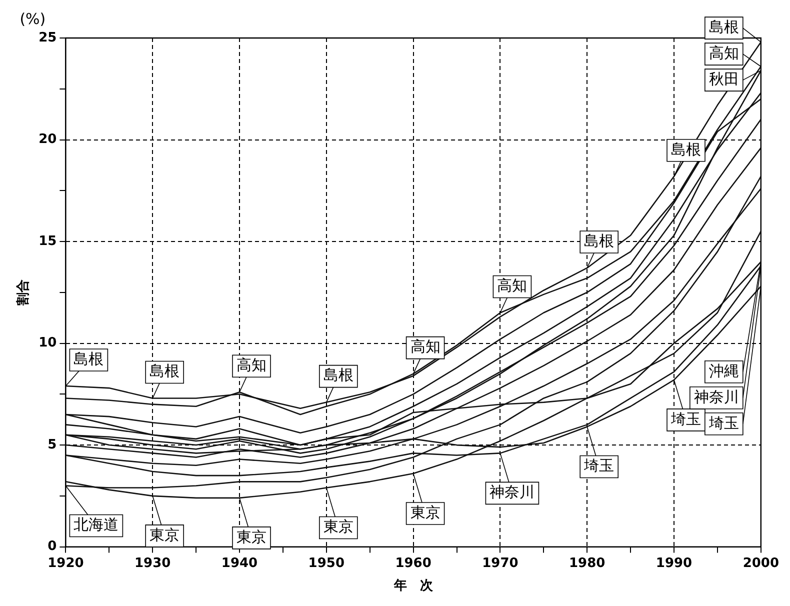  Describe the element at coordinates (152, 563) in the screenshot. I see `x-tick-label: 1930` at that location.